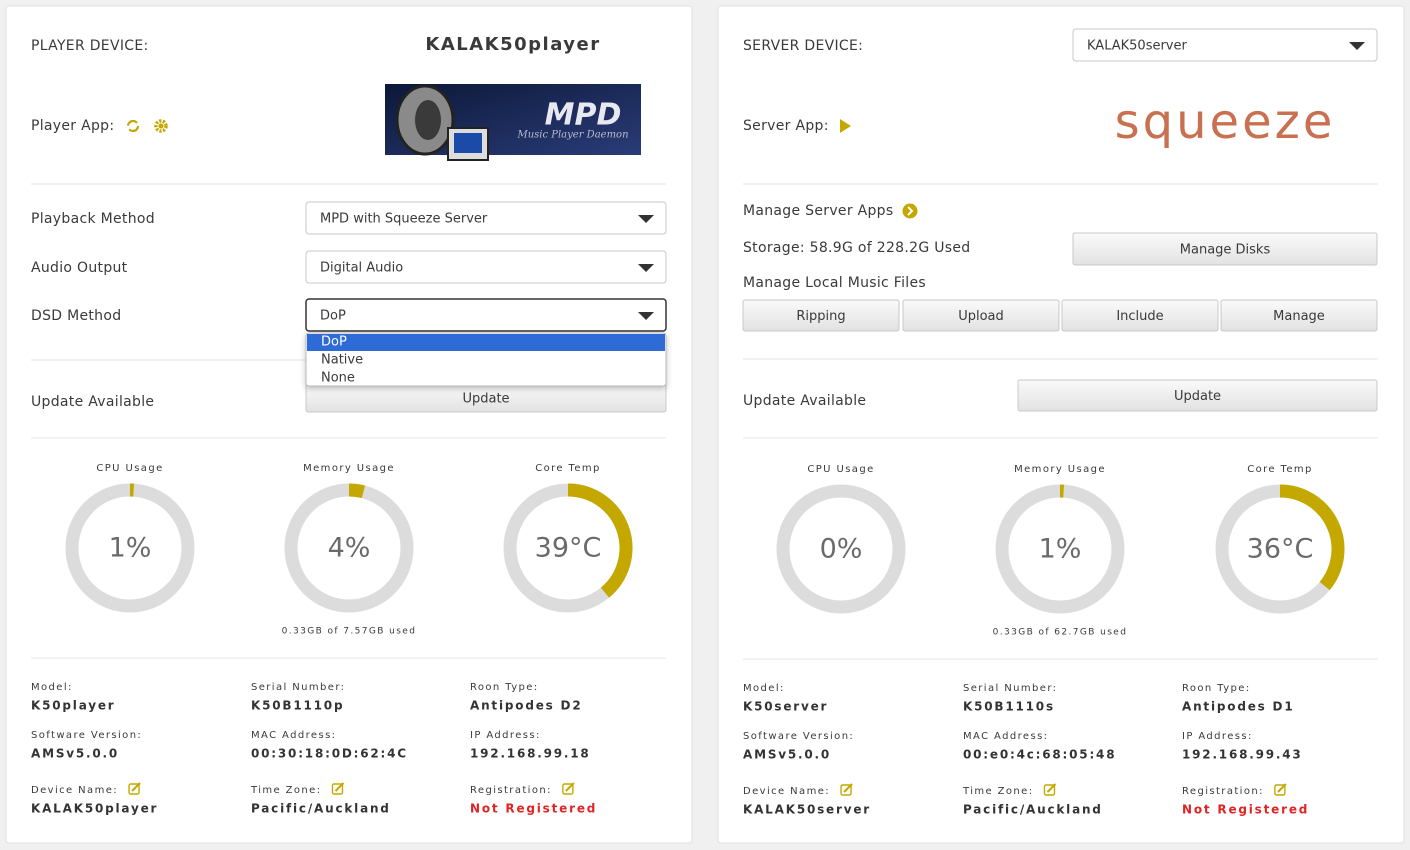  I want to click on settings-icon-core, so click(161, 126).